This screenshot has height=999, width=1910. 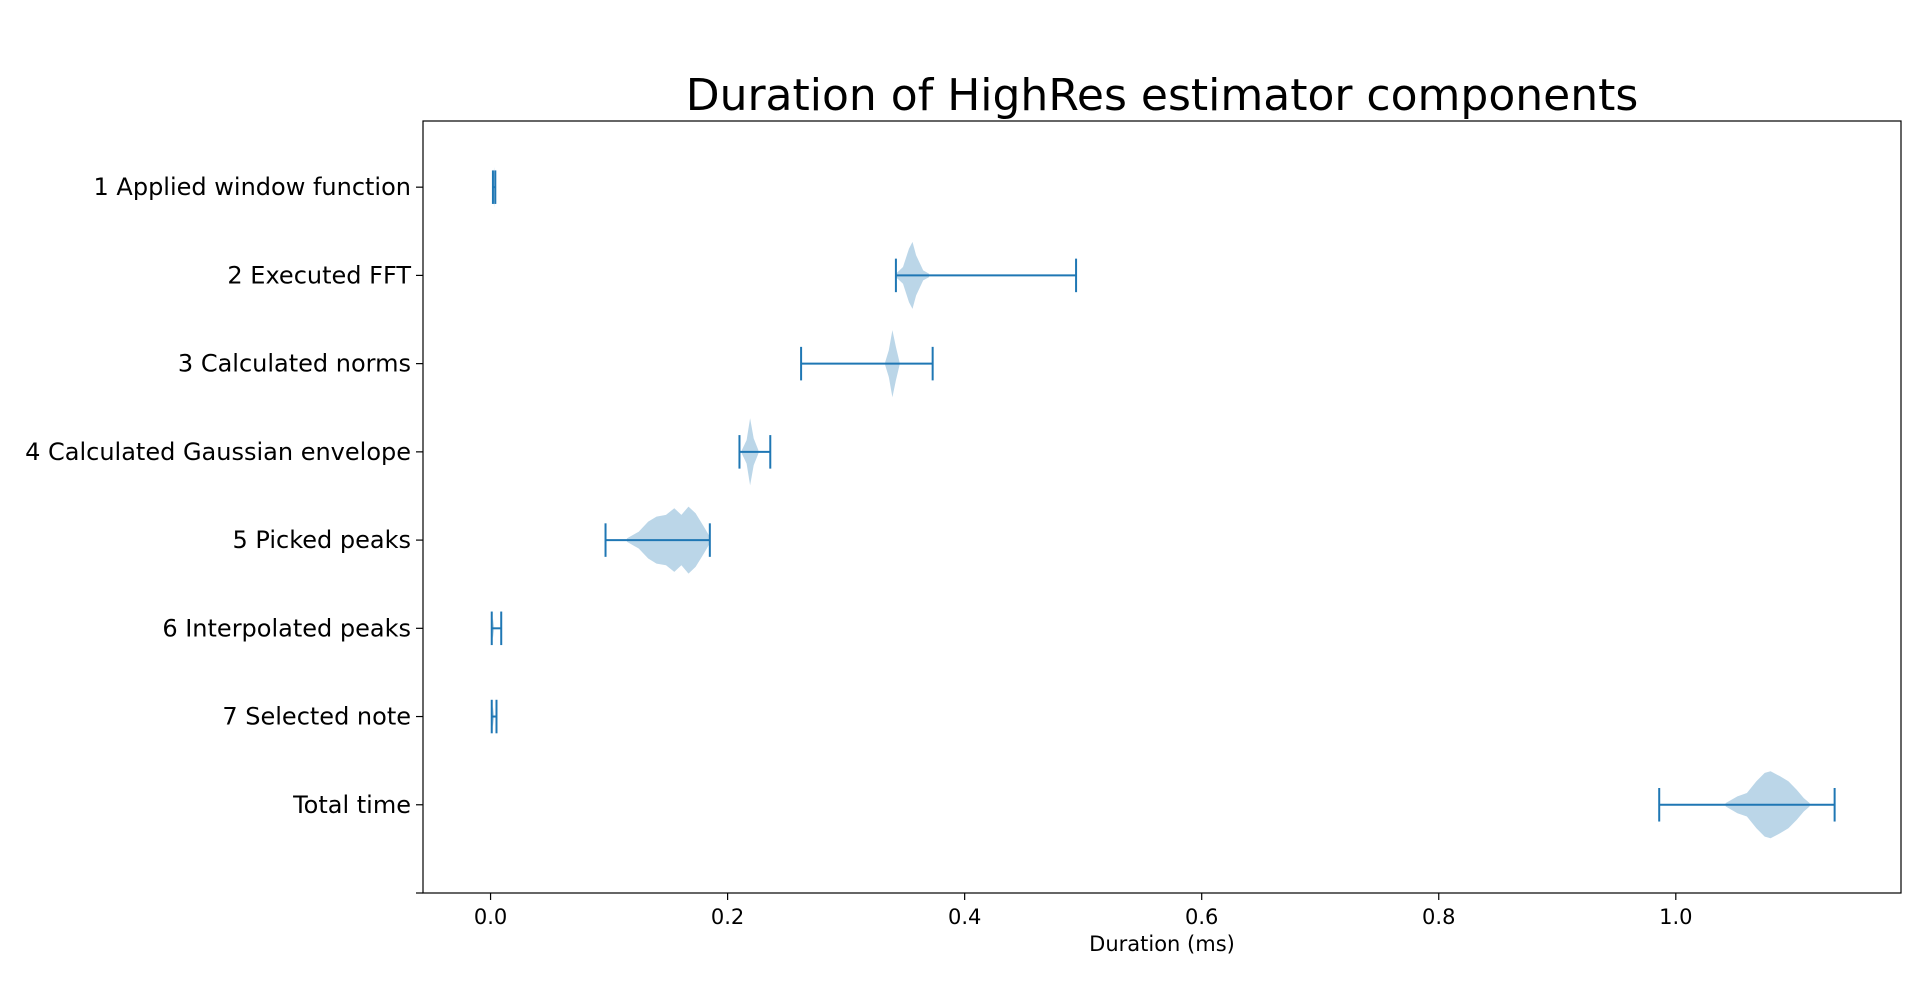 I want to click on y-tick-label: 2 Executed FFT, so click(x=319, y=275).